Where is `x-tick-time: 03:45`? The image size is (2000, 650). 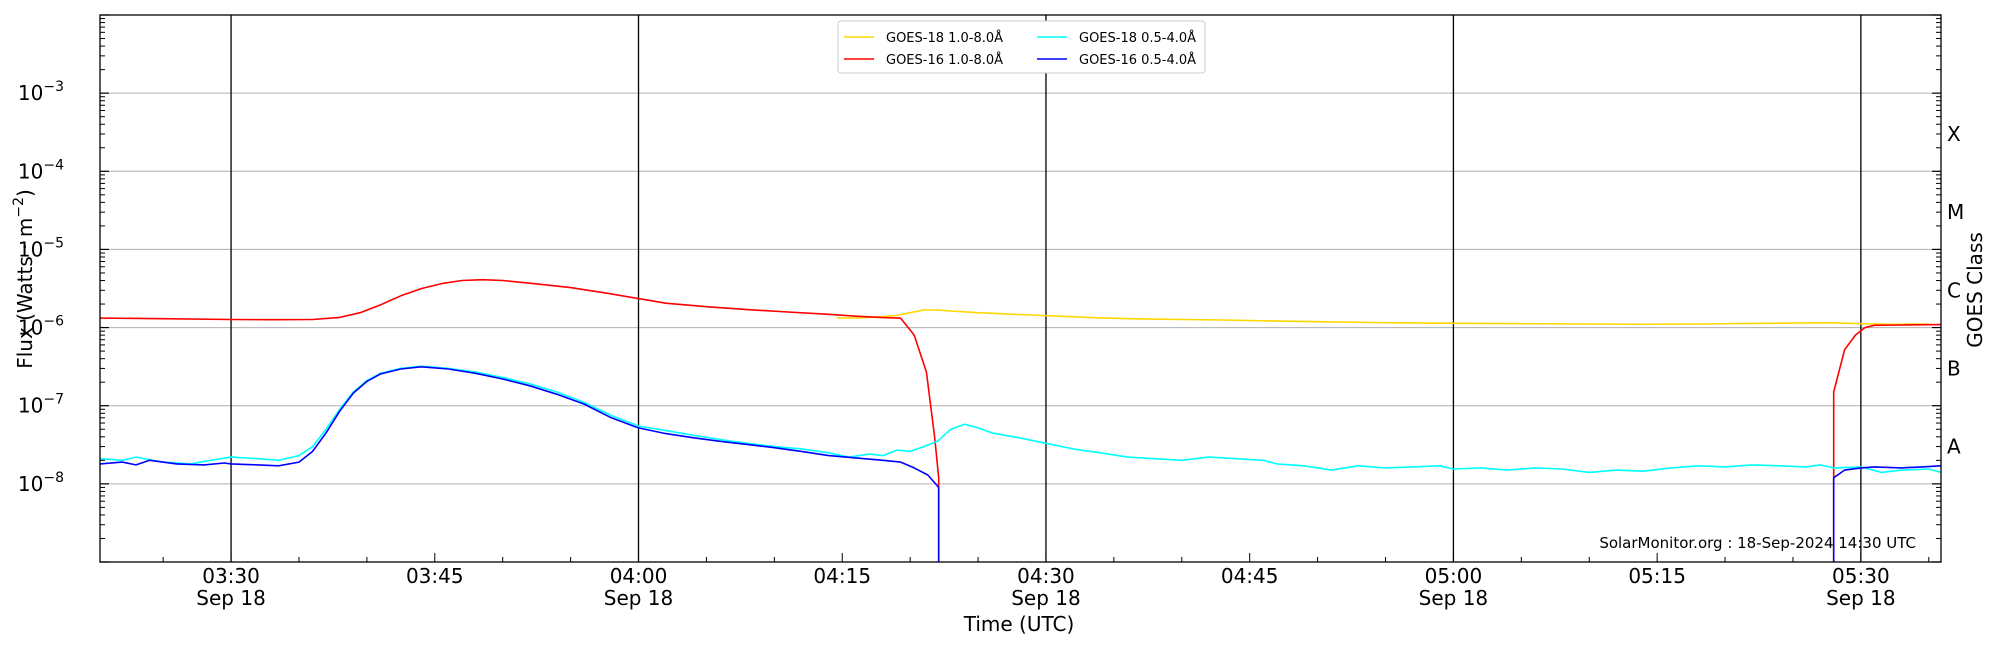
x-tick-time: 03:45 is located at coordinates (435, 576).